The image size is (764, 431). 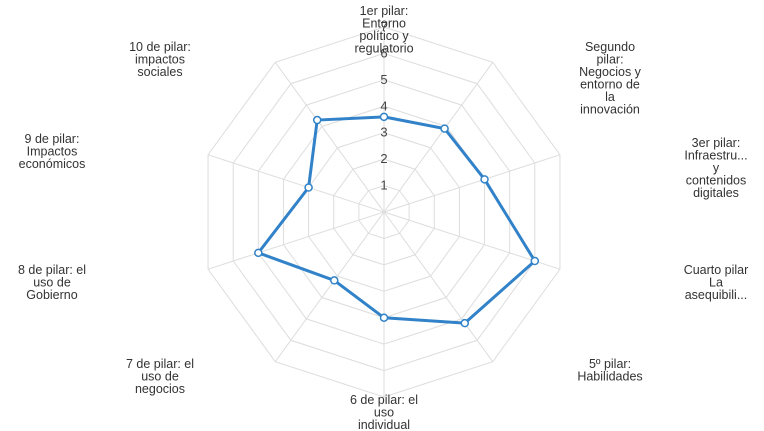 I want to click on category-label-5: 5º pilar: Habilidades, so click(x=609, y=370).